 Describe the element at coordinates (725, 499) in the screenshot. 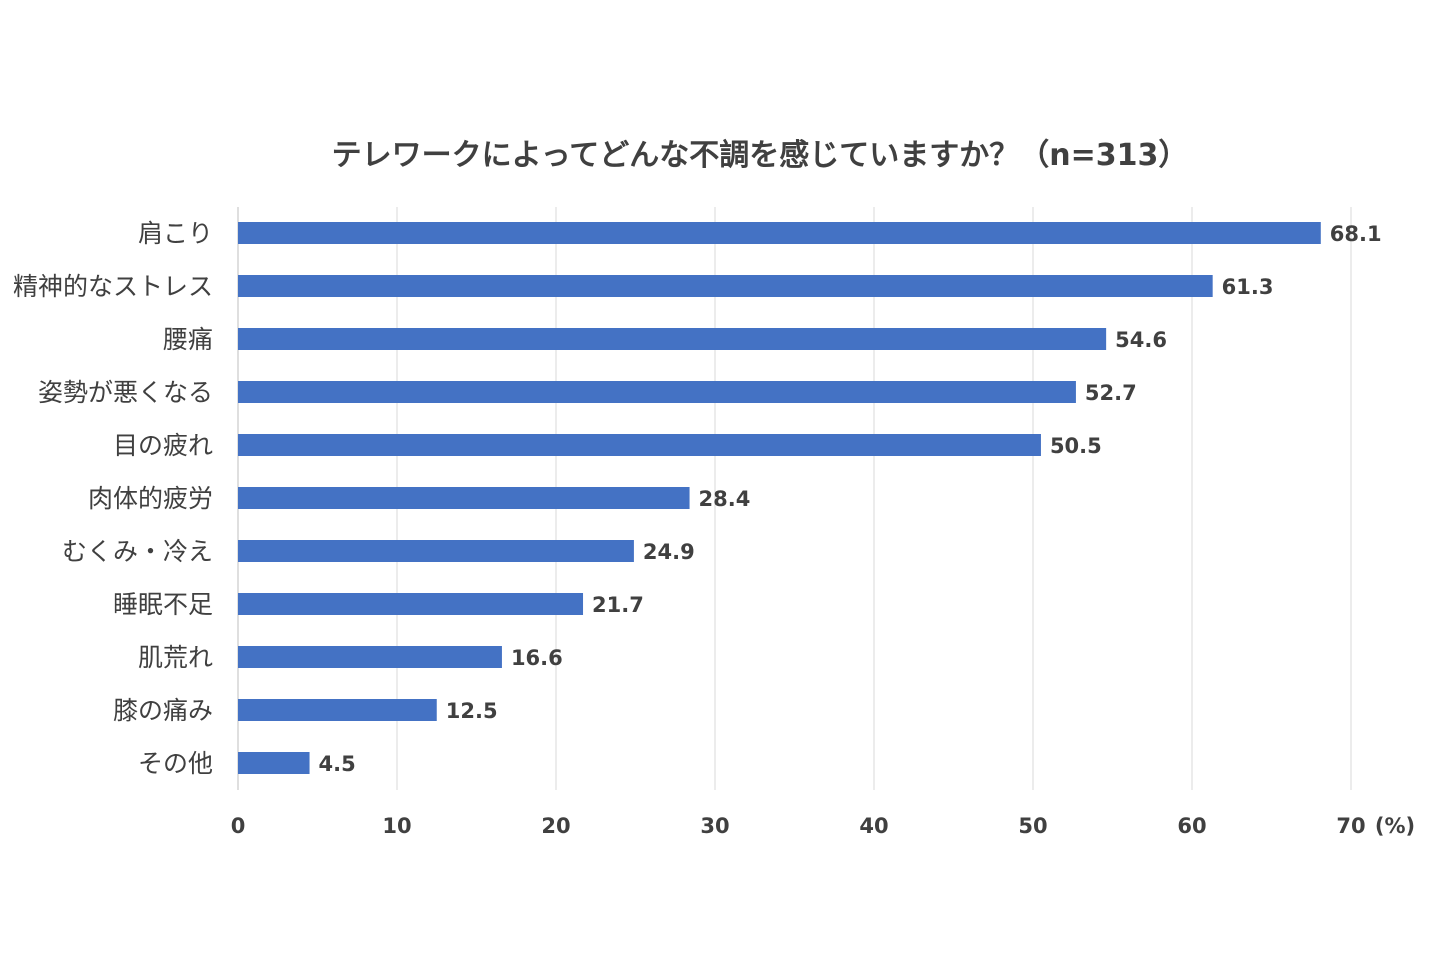

I see `value-label-6: 28.4` at that location.